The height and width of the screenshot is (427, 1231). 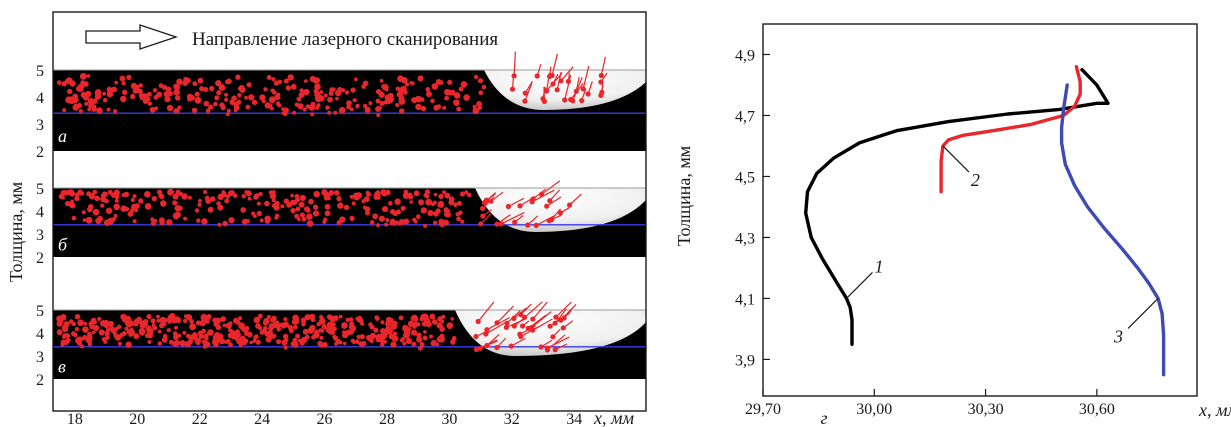 What do you see at coordinates (40, 98) in the screenshot?
I see `y-tick-label: 4` at bounding box center [40, 98].